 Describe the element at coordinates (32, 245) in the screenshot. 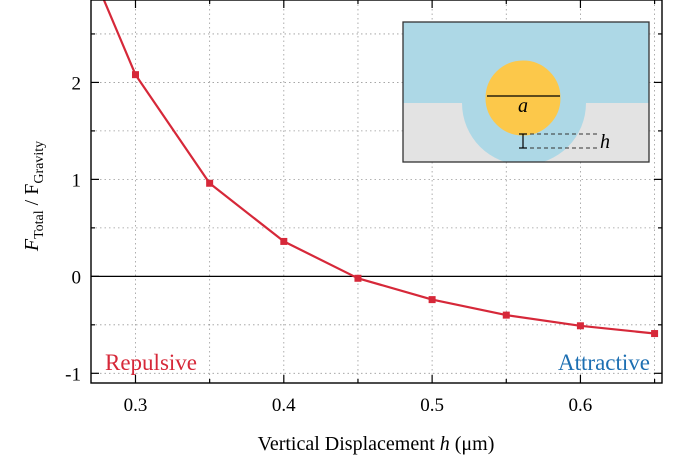

I see `y-axis-title-main: F` at that location.